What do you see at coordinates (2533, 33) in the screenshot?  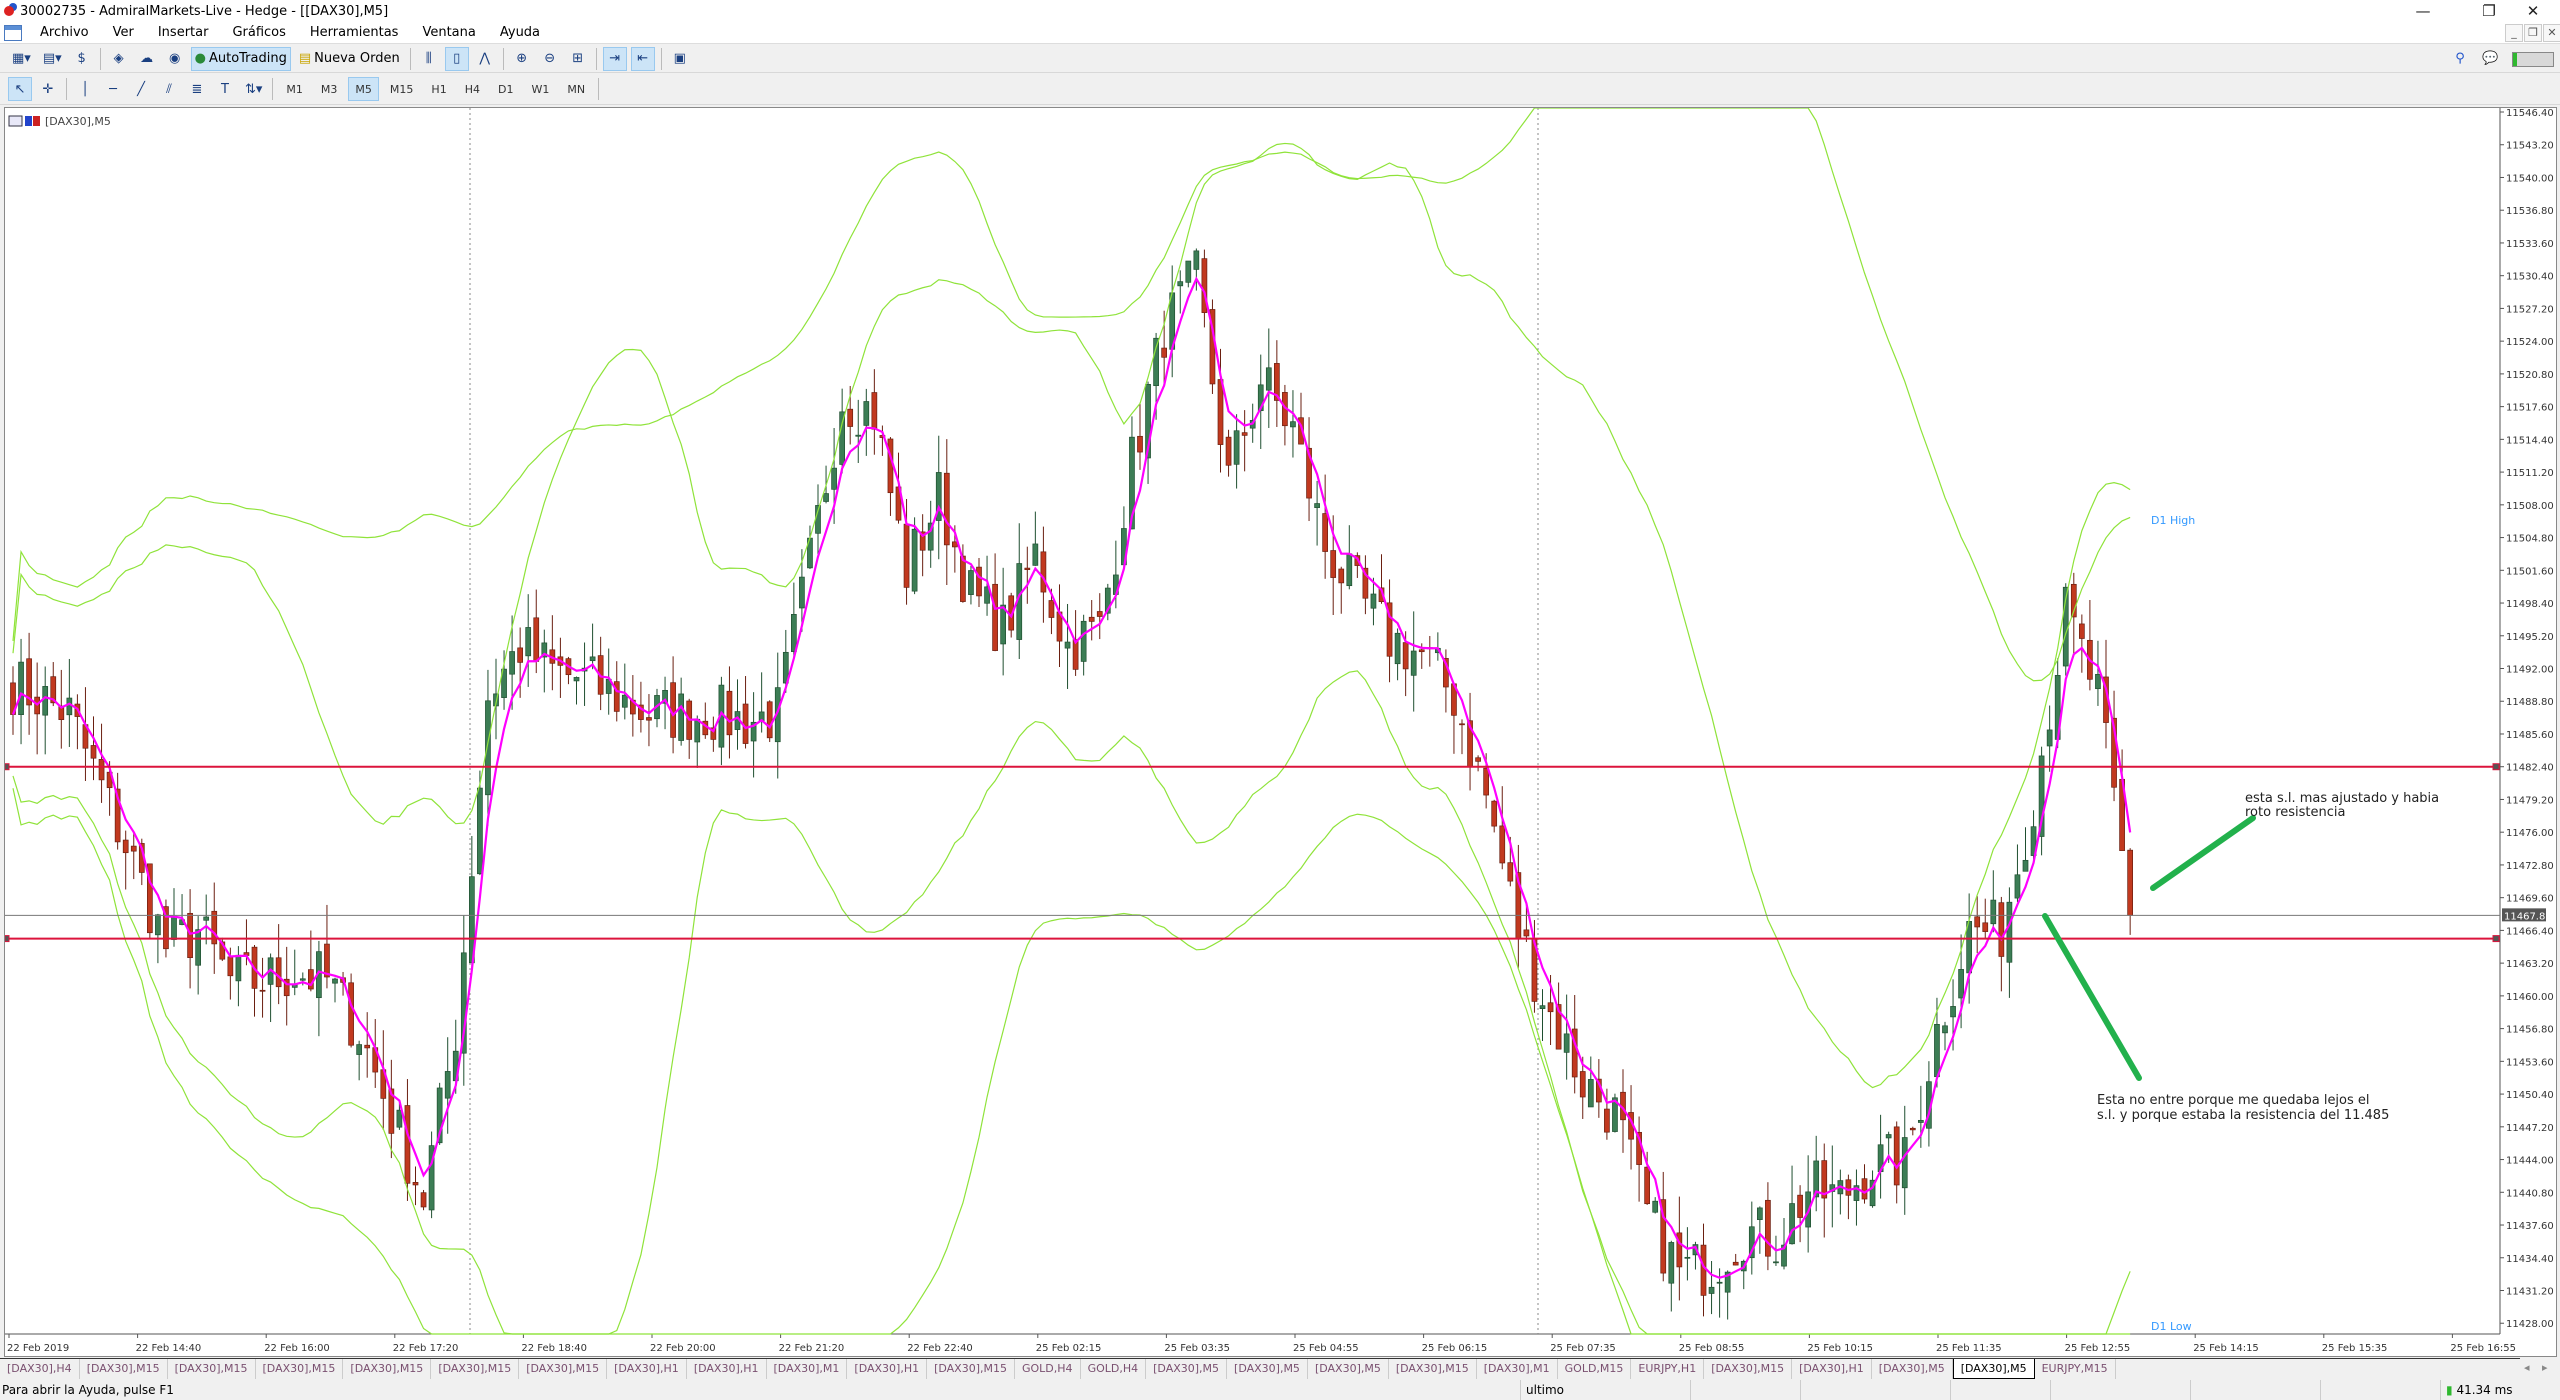 I see `mdi-restore-button: ❐` at bounding box center [2533, 33].